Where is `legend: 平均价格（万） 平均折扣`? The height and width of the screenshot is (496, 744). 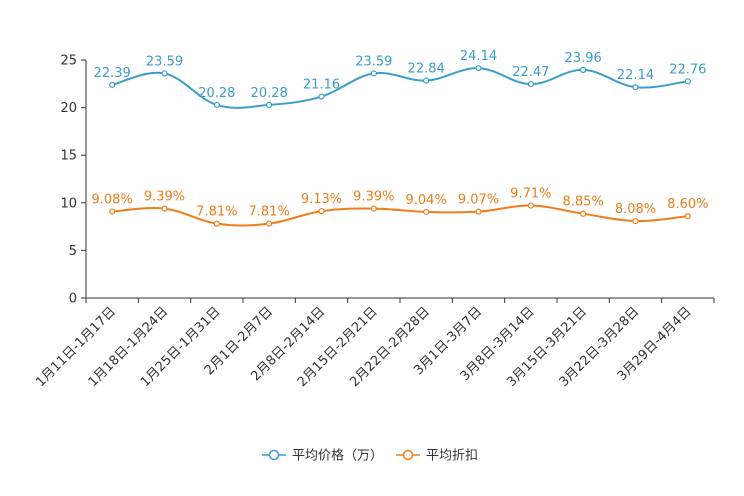 legend: 平均价格（万） 平均折扣 is located at coordinates (370, 456).